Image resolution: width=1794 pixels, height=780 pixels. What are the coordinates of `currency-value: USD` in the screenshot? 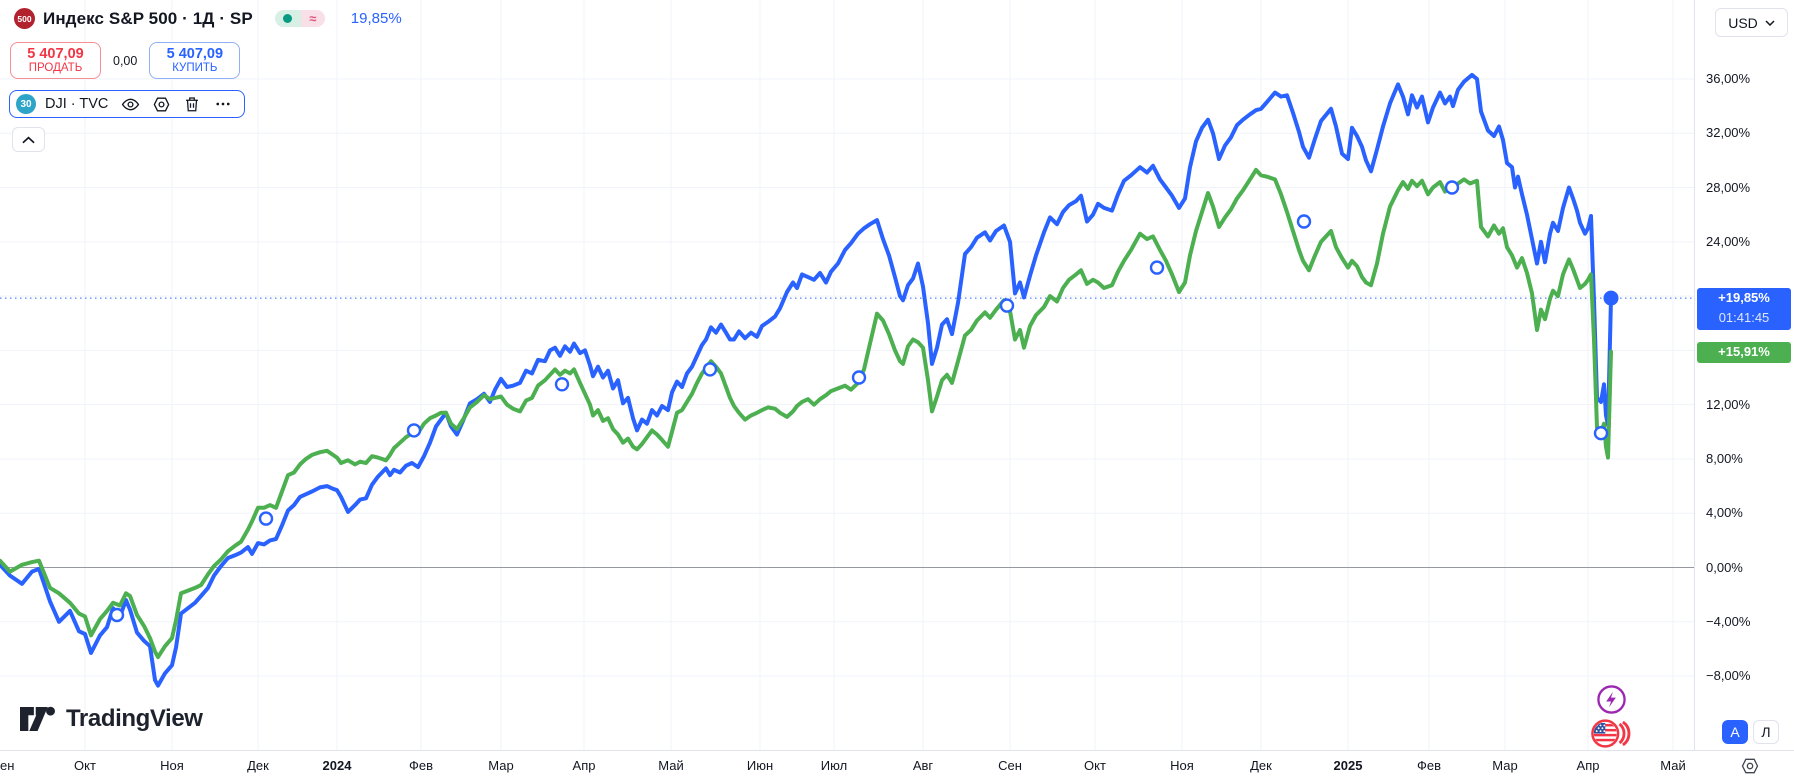 It's located at (1743, 22).